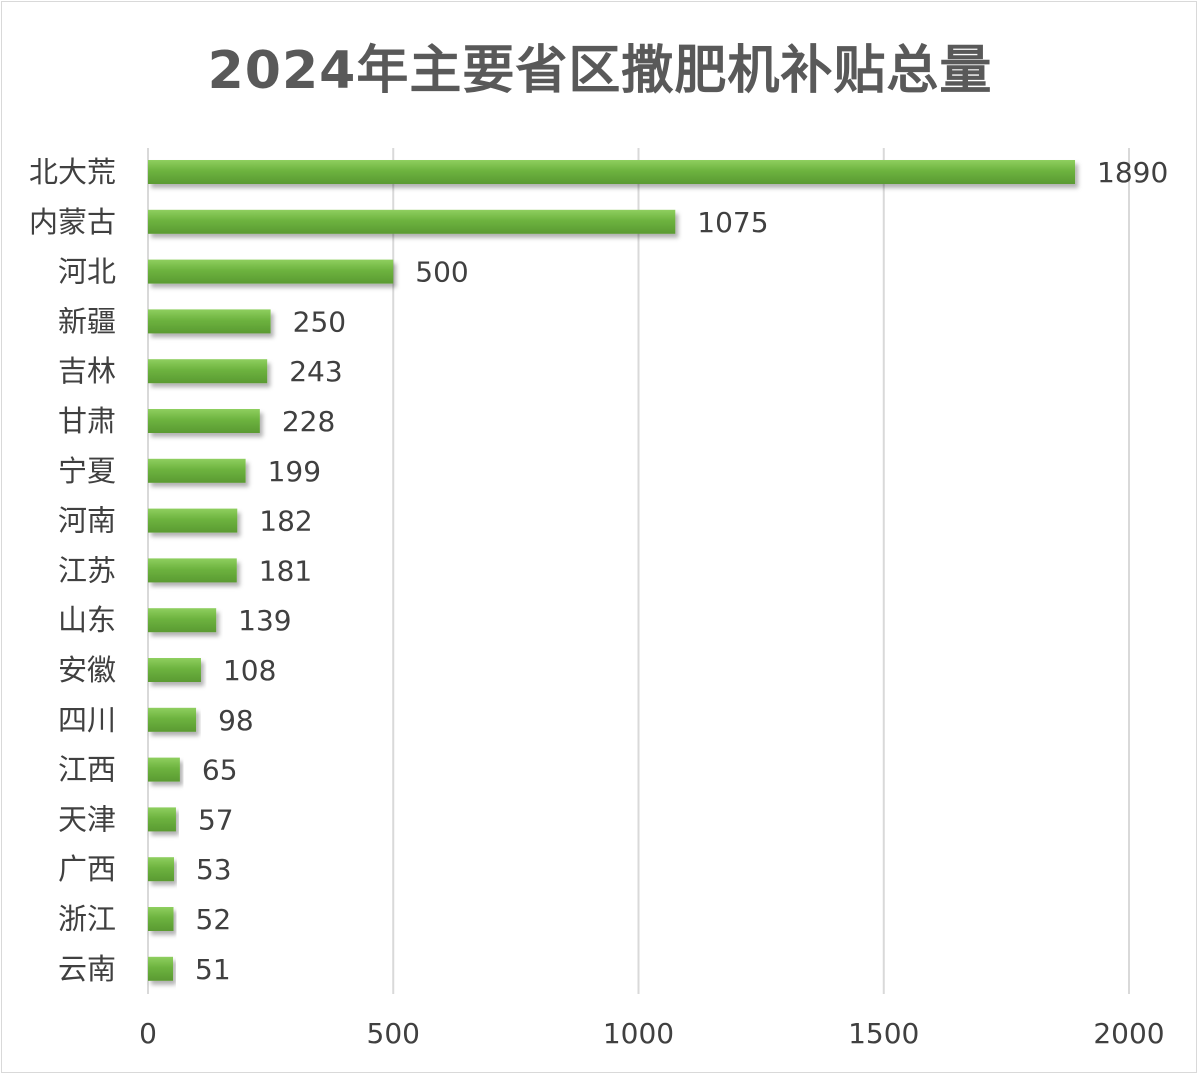 Image resolution: width=1200 pixels, height=1076 pixels. I want to click on data-label: 250, so click(319, 321).